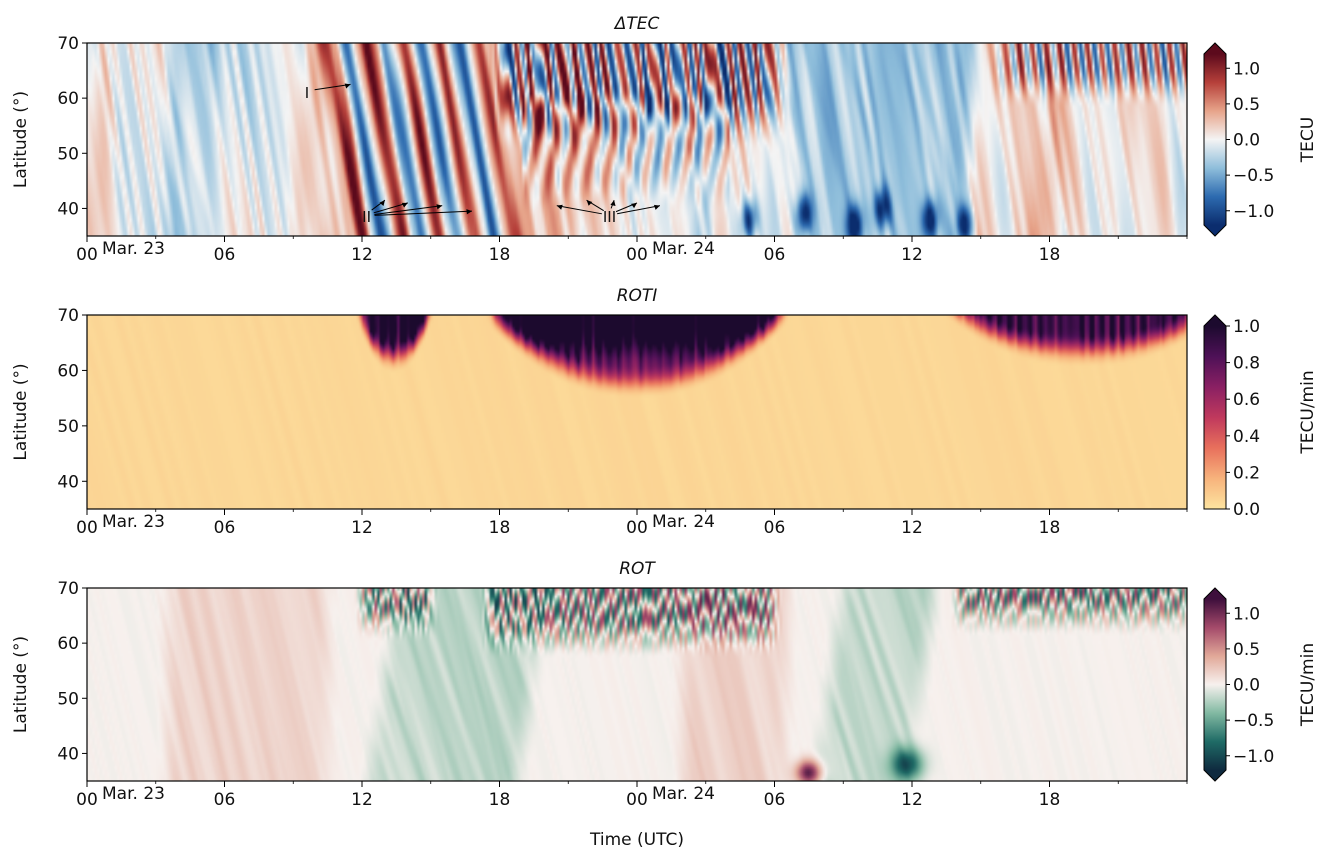 The width and height of the screenshot is (1325, 852). Describe the element at coordinates (1246, 400) in the screenshot. I see `colorbar-tick-label: 0.6` at that location.